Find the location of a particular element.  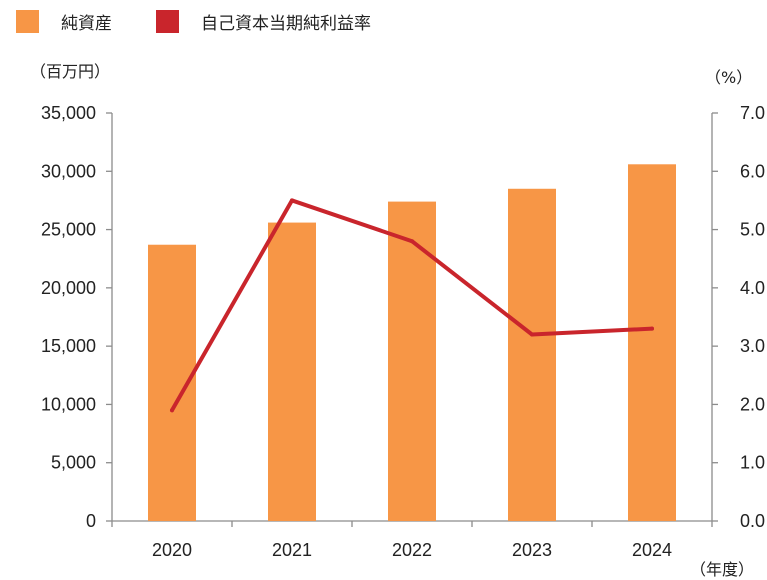

right-axis-tick-label: 4.0 is located at coordinates (752, 288).